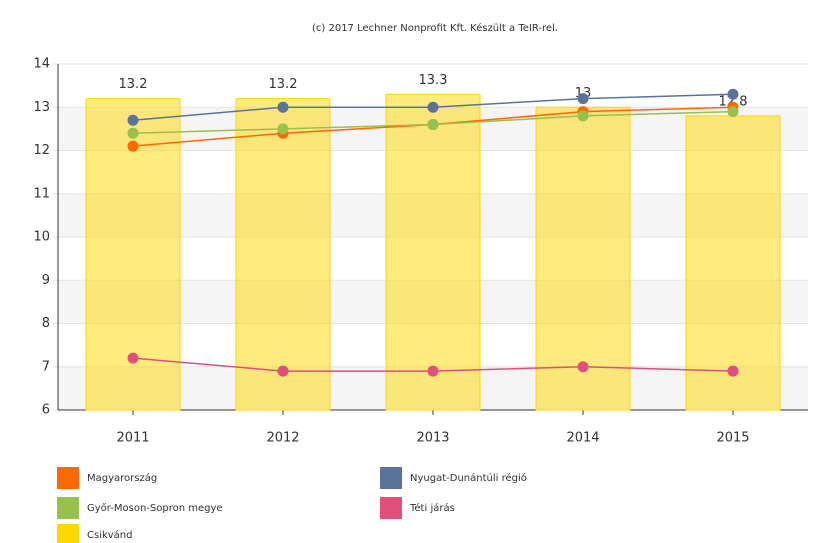  I want to click on y-tick-label: 12, so click(41, 150).